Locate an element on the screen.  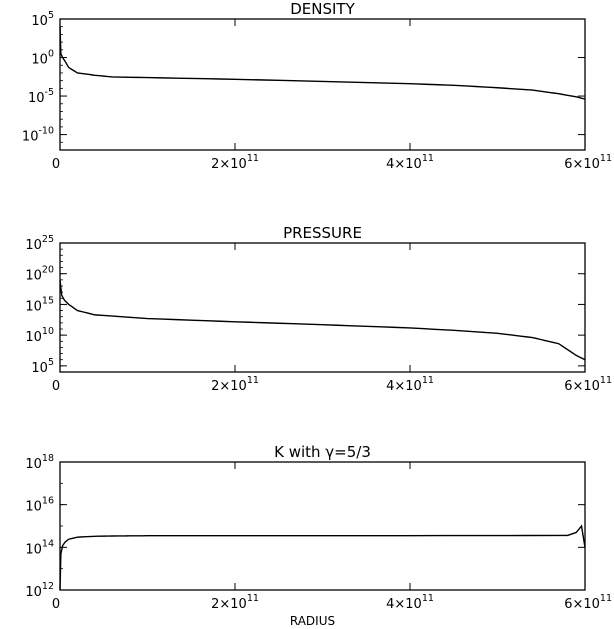
y-tick-label-exponent: 14 is located at coordinates (48, 543).